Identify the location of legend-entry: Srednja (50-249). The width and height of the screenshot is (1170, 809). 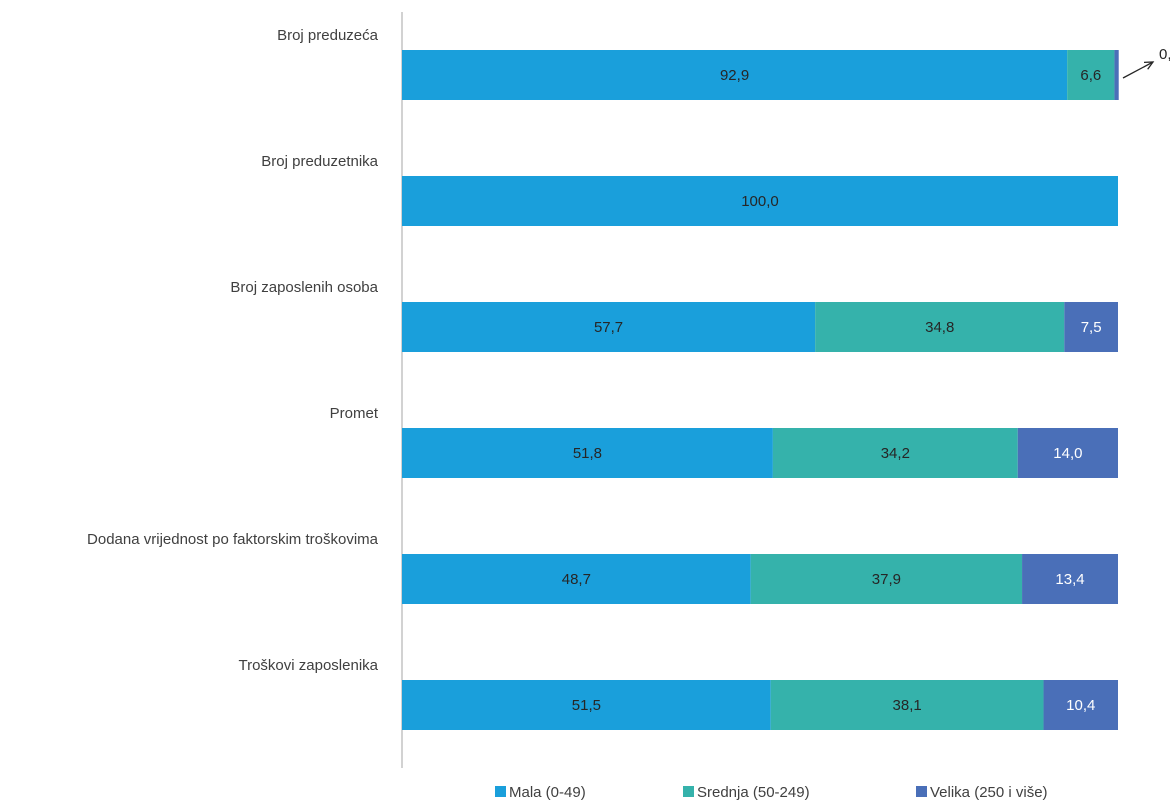
(753, 792).